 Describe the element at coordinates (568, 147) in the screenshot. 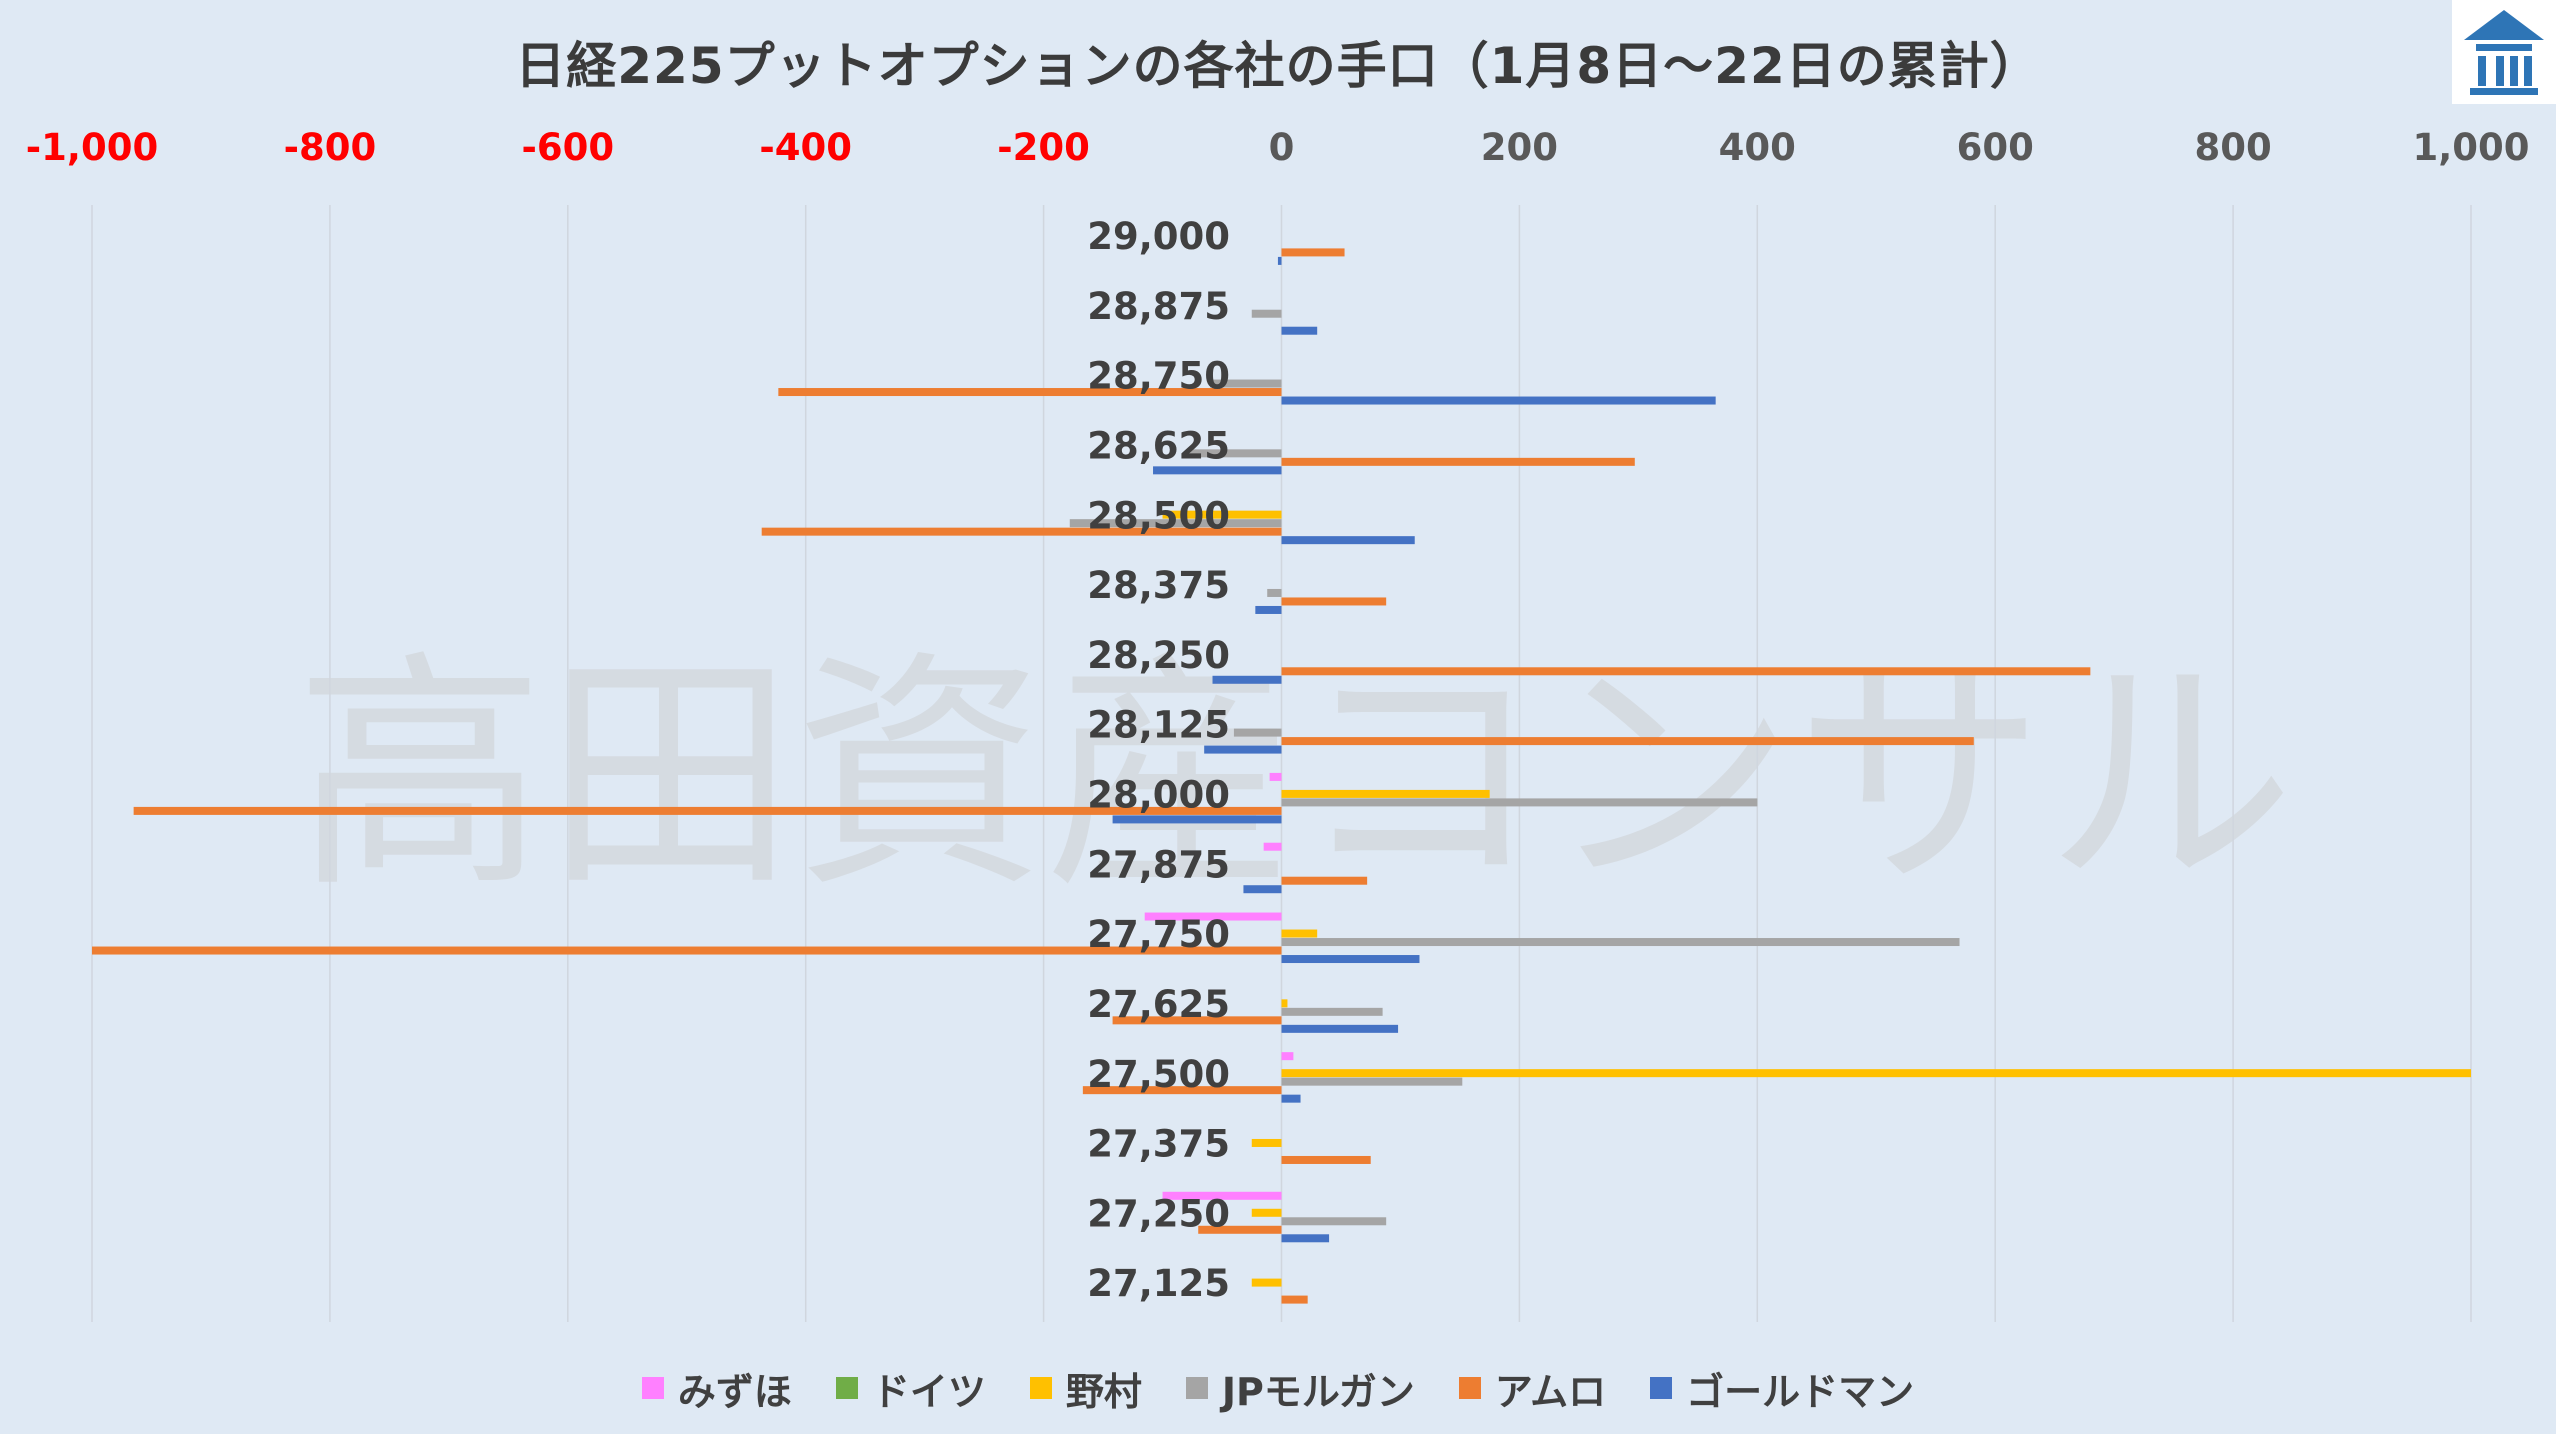

I see `x-tick-label: -600` at that location.